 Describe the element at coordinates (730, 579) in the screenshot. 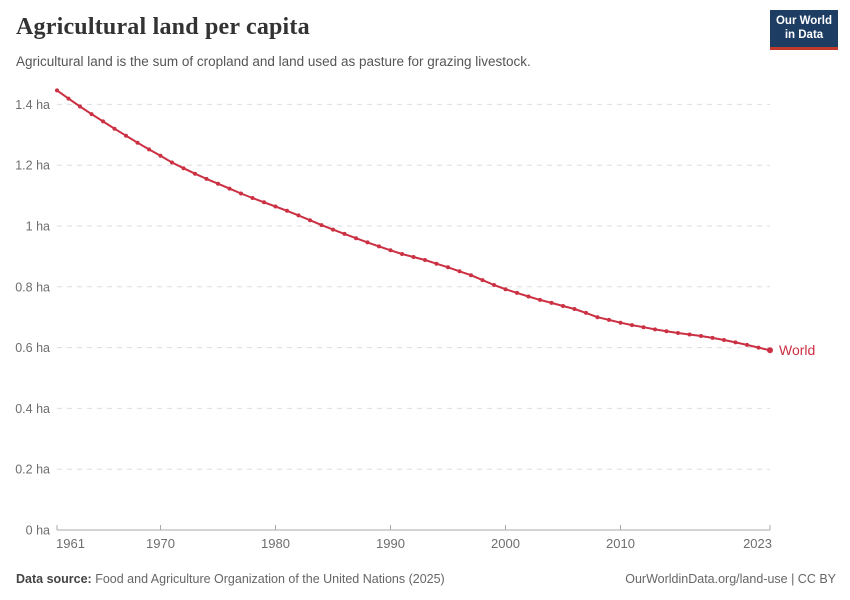

I see `license-link: OurWorldinData.org/land-use | CC BY` at that location.